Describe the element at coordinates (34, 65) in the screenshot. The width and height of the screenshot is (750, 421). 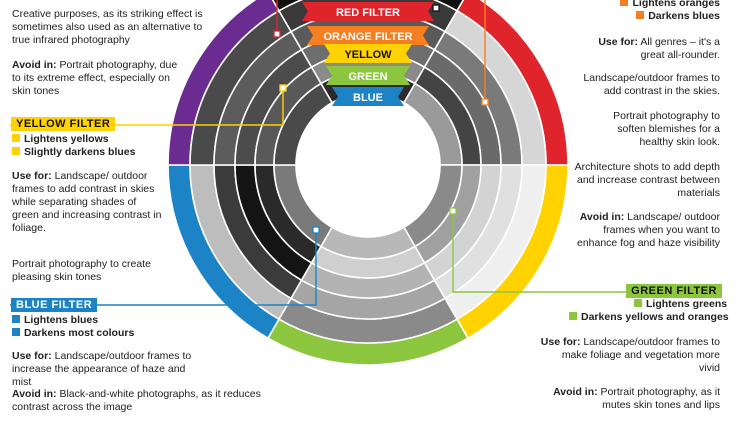
I see `red-avoid-label: Avoid in:` at that location.